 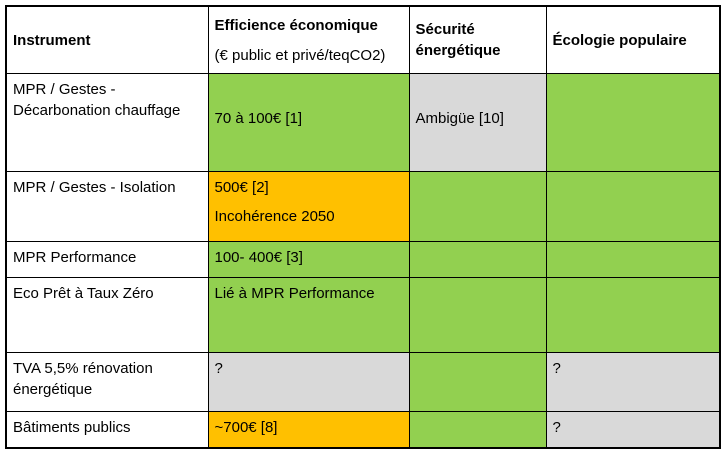 I want to click on efficience-cell: ~700€ [8], so click(x=308, y=429).